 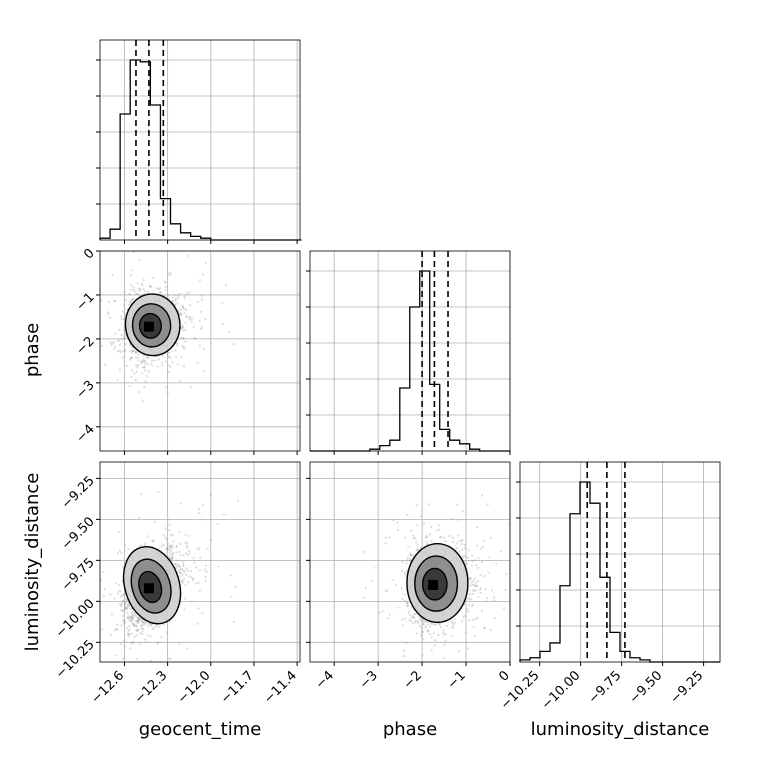 What do you see at coordinates (646, 687) in the screenshot?
I see `x-tick-label: −9.50` at bounding box center [646, 687].